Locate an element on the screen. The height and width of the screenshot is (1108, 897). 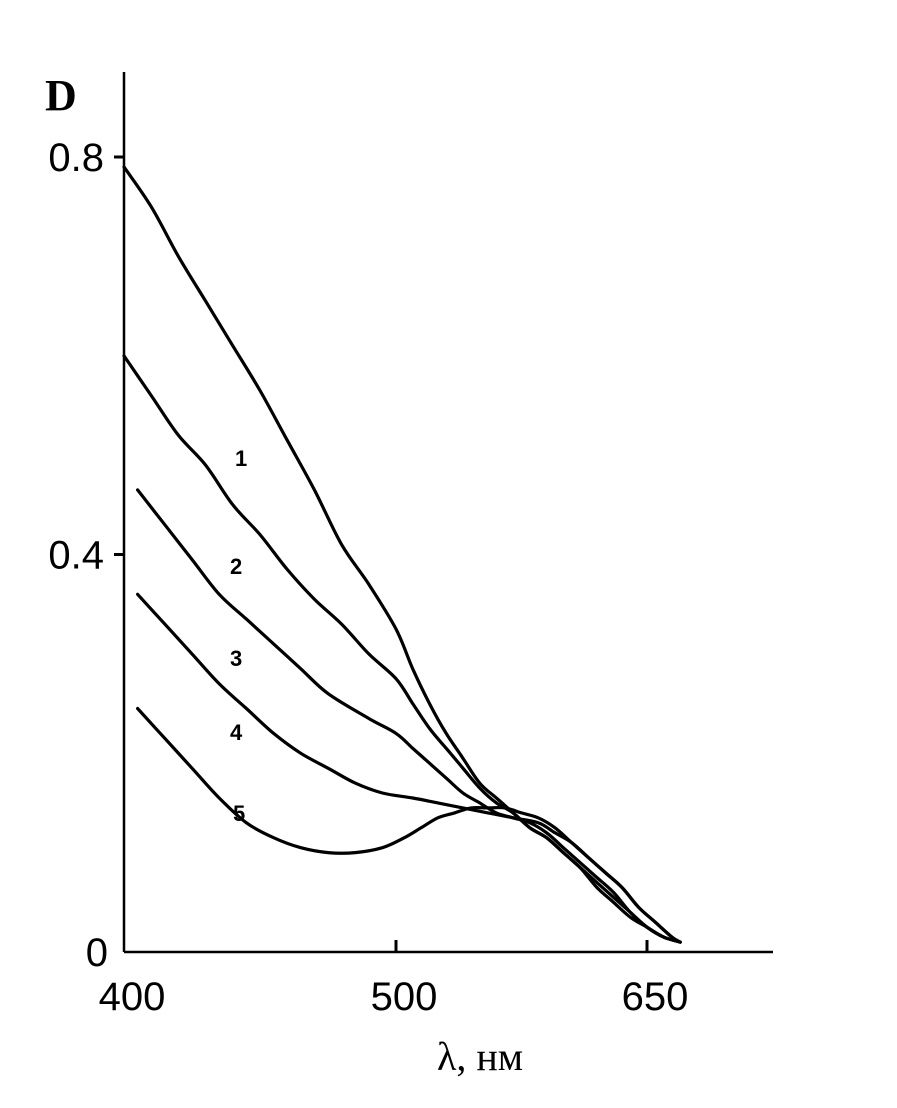
x-tick-label: 400 is located at coordinates (132, 997).